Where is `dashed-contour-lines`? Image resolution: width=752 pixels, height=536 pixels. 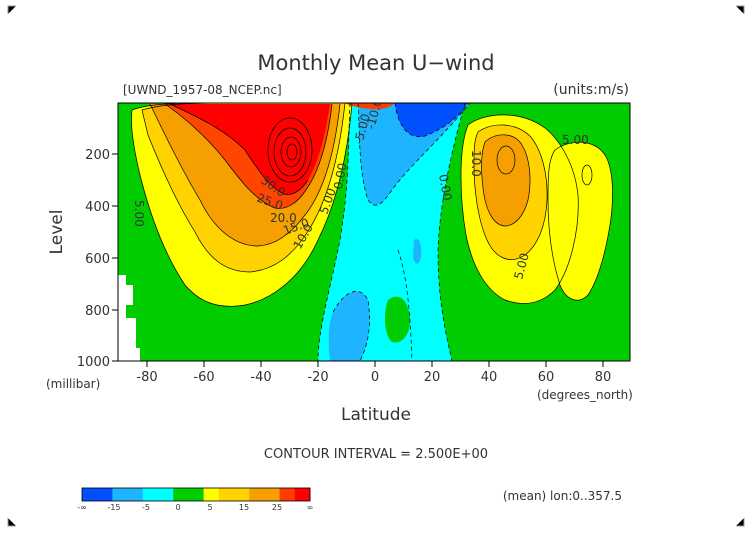
dashed-contour-lines is located at coordinates (394, 232).